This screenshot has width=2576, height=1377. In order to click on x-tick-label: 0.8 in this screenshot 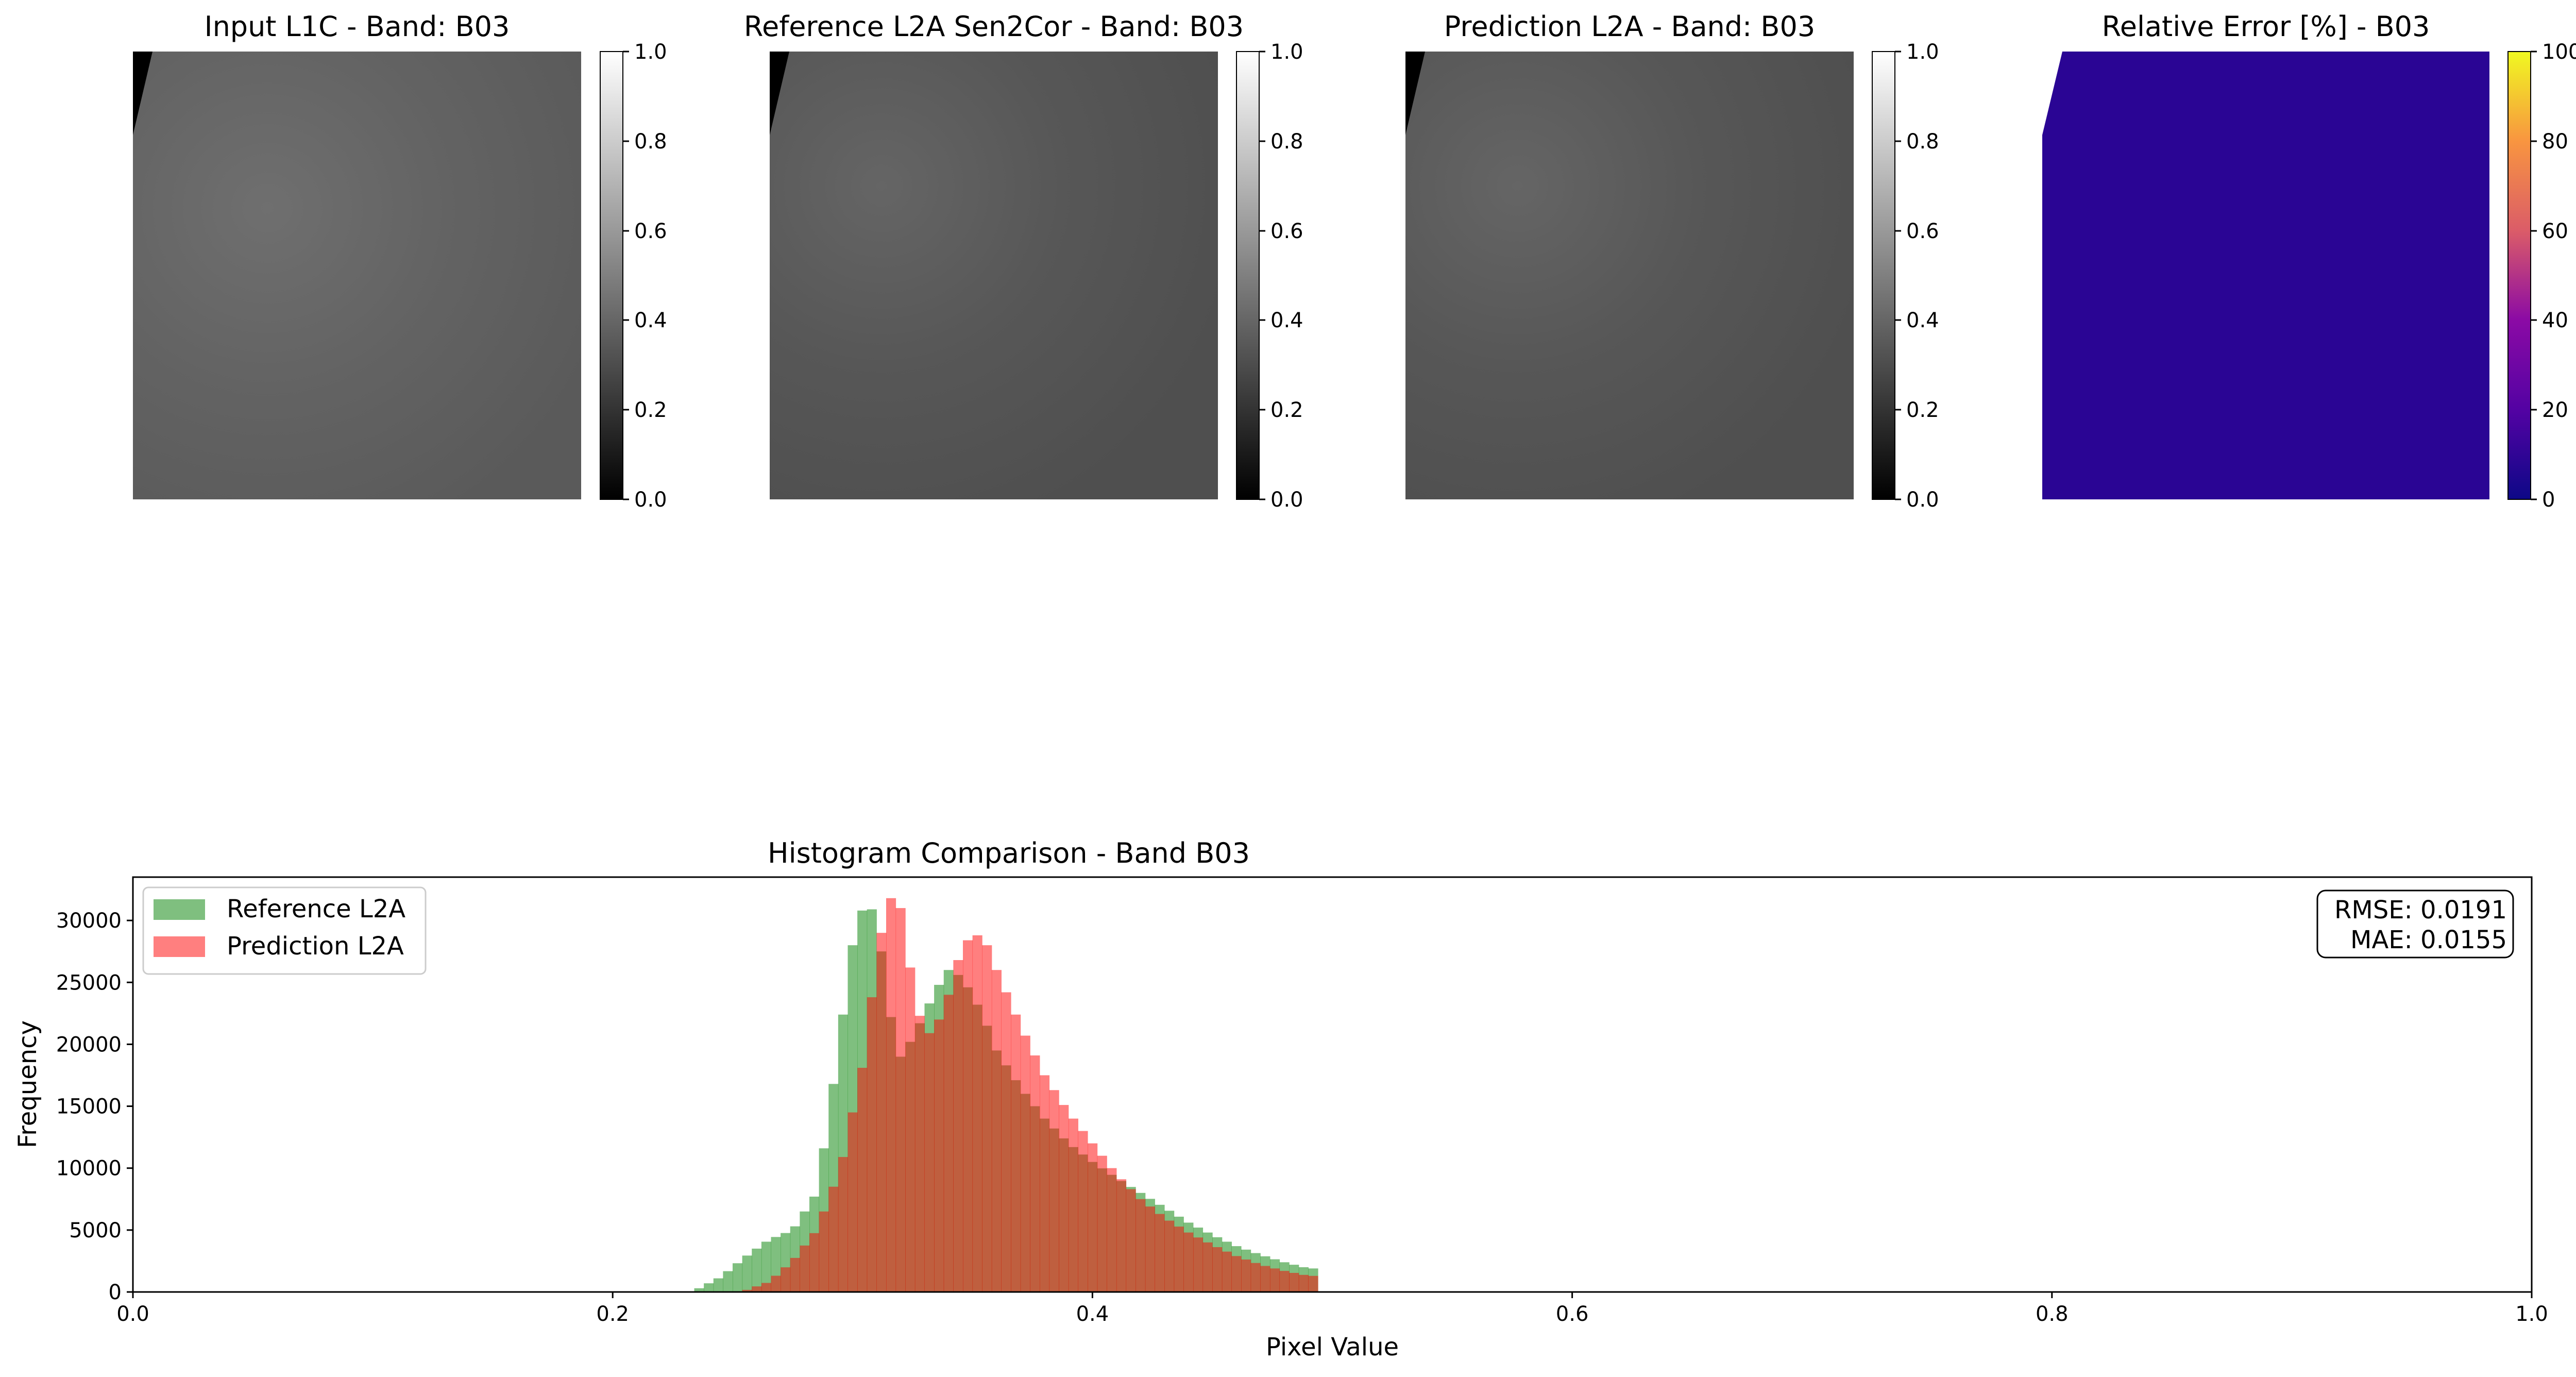, I will do `click(2052, 1314)`.